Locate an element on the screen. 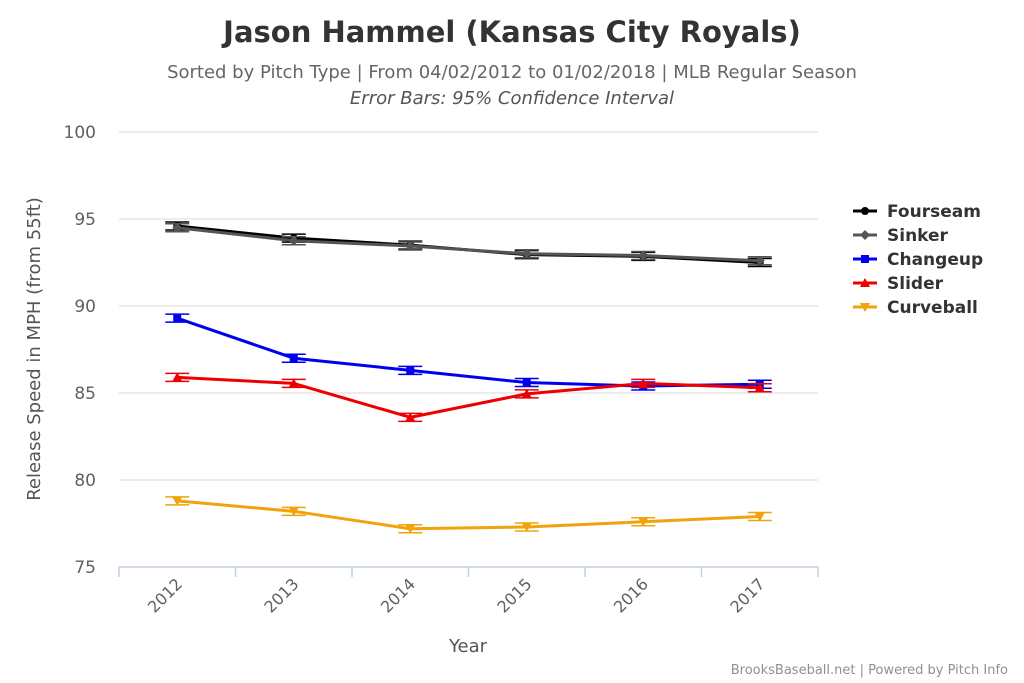  series-curveball is located at coordinates (468, 515).